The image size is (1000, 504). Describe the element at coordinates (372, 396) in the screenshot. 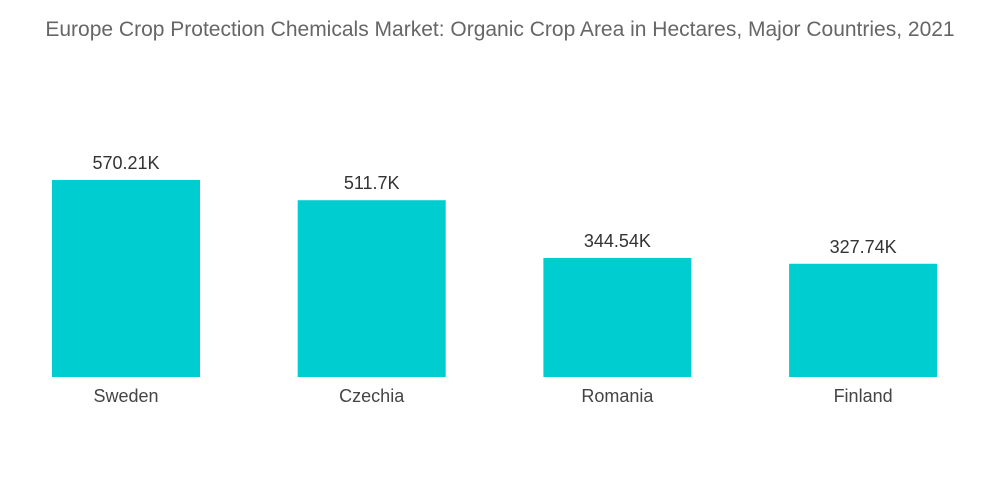

I see `x-tick-label-czechia: Czechia` at that location.